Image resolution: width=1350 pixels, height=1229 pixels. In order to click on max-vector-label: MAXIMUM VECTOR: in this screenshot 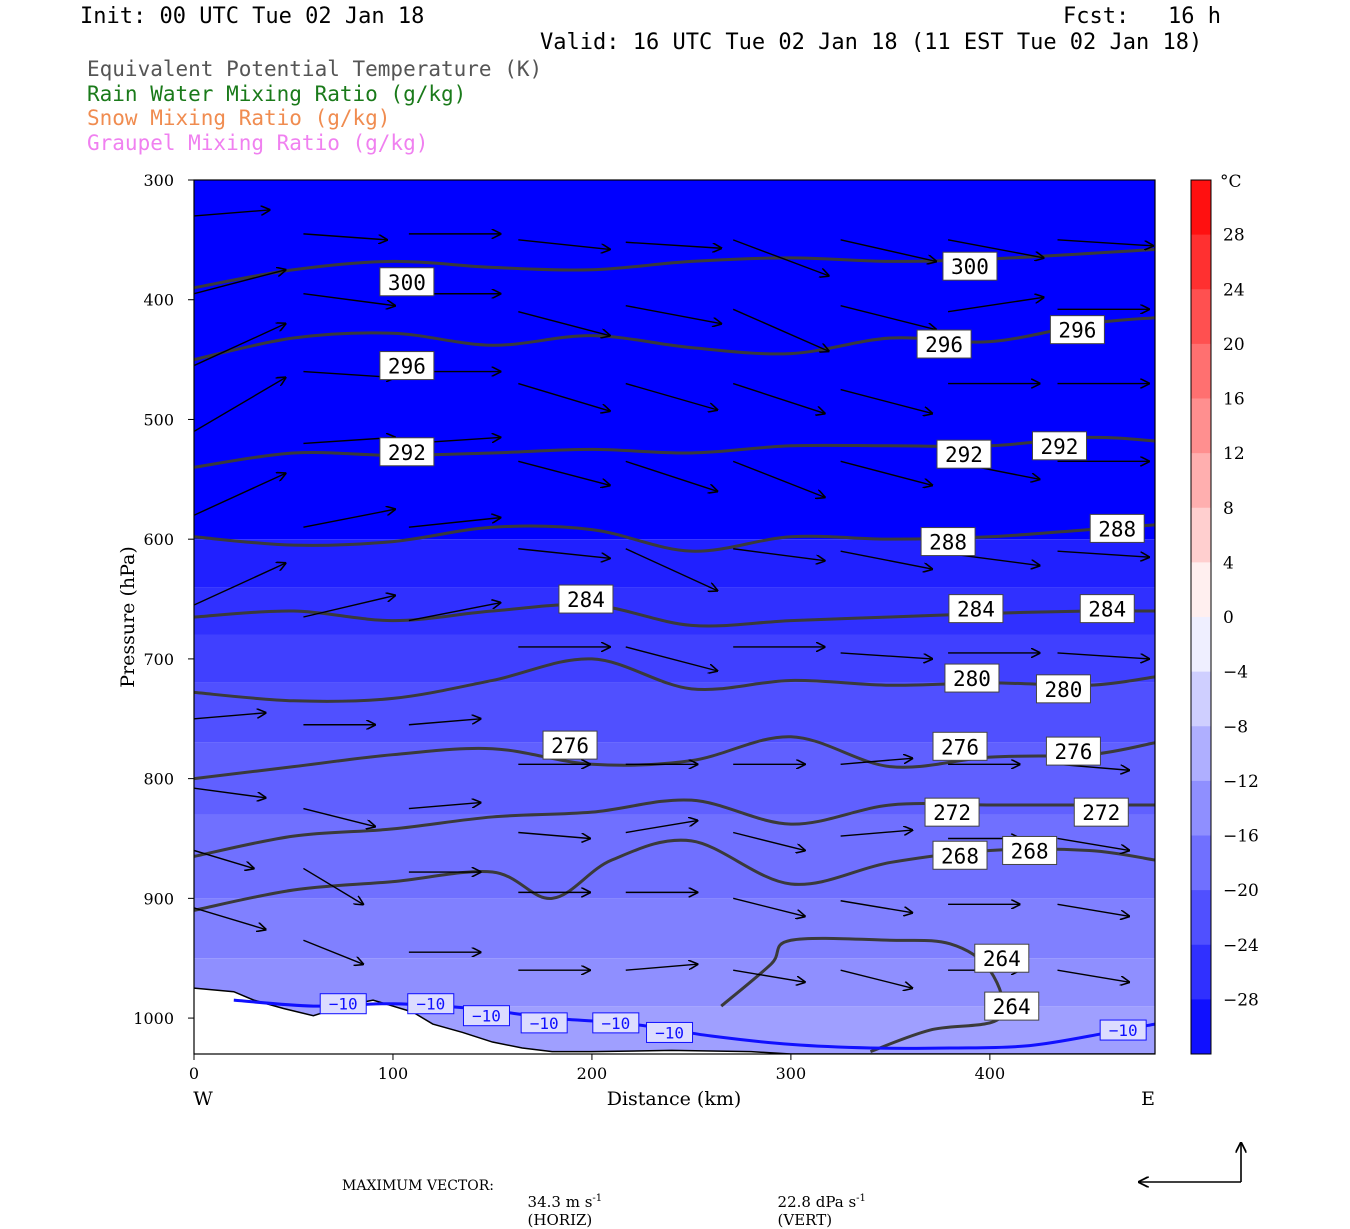, I will do `click(418, 1186)`.